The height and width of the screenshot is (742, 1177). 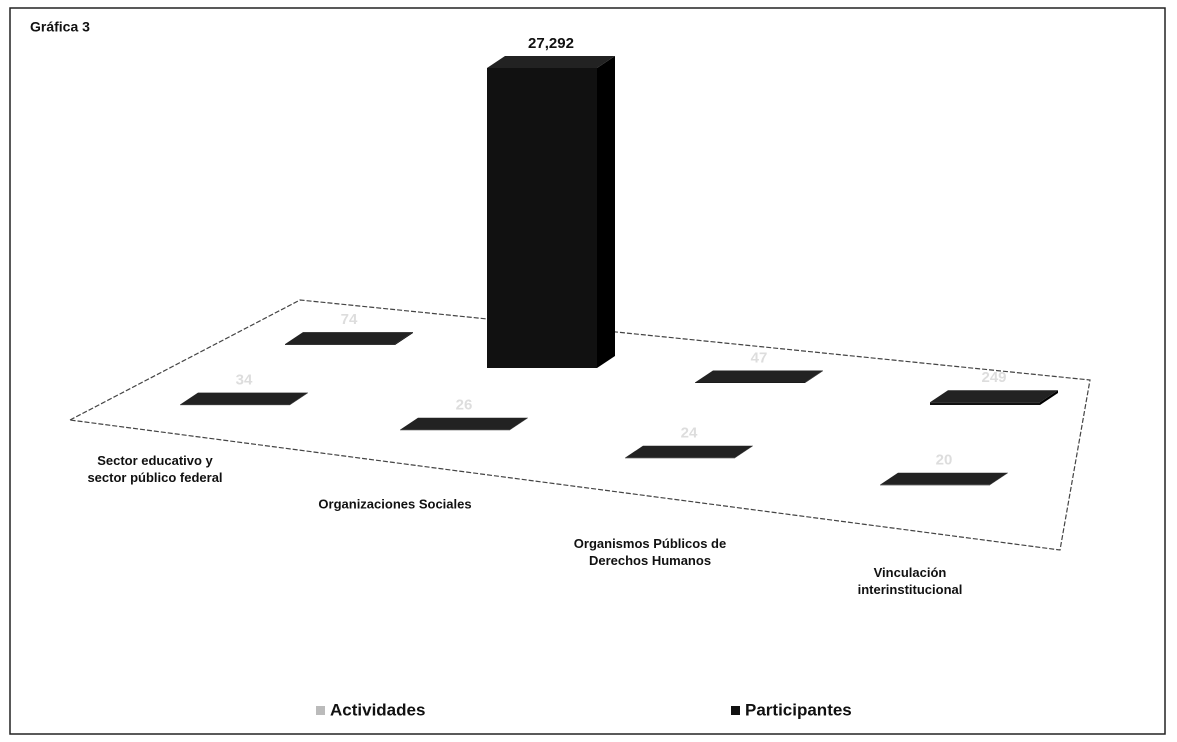 I want to click on value-label: 20, so click(x=944, y=460).